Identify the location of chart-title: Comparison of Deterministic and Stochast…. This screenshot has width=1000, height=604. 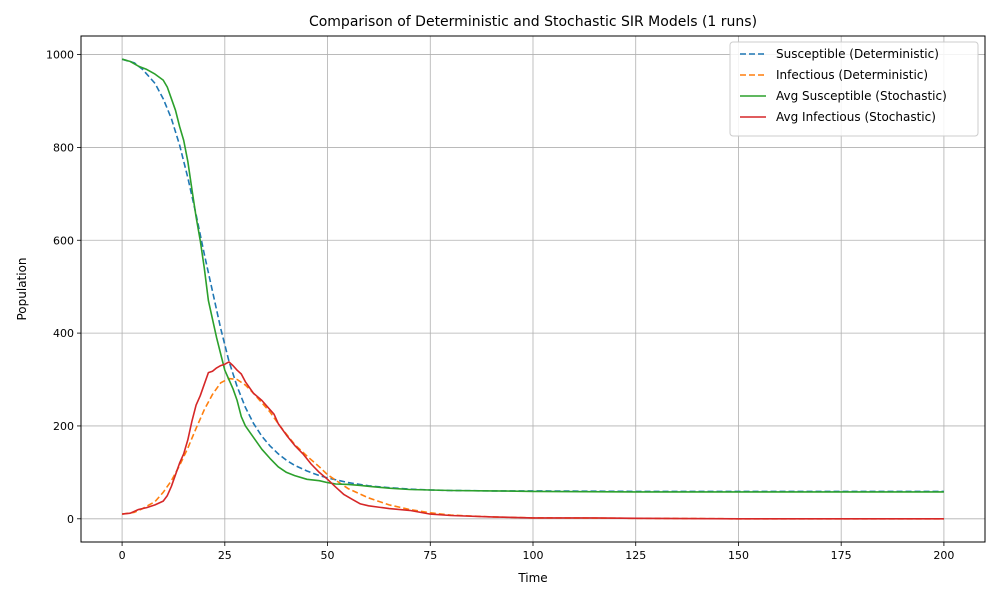
(533, 22).